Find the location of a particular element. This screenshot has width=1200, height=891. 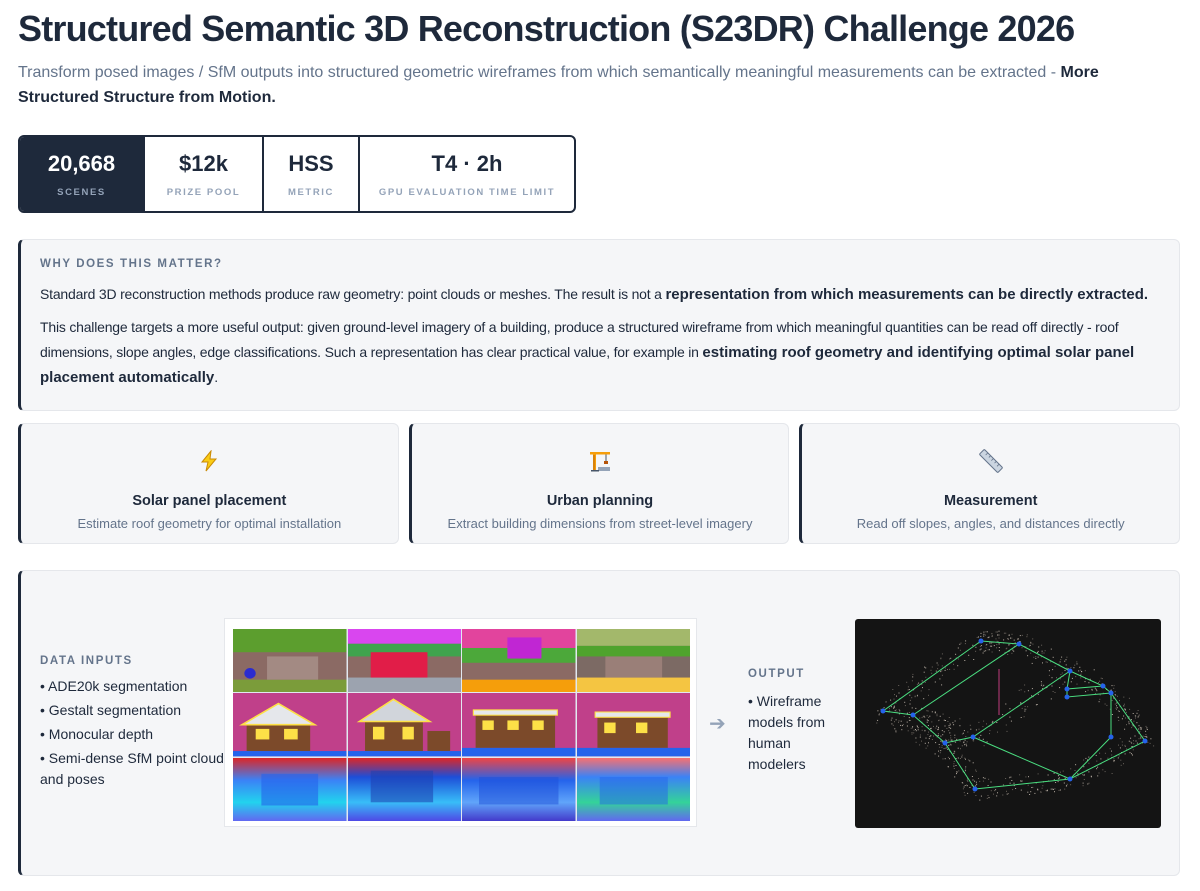

stat-value: T4 · 2h is located at coordinates (467, 163).